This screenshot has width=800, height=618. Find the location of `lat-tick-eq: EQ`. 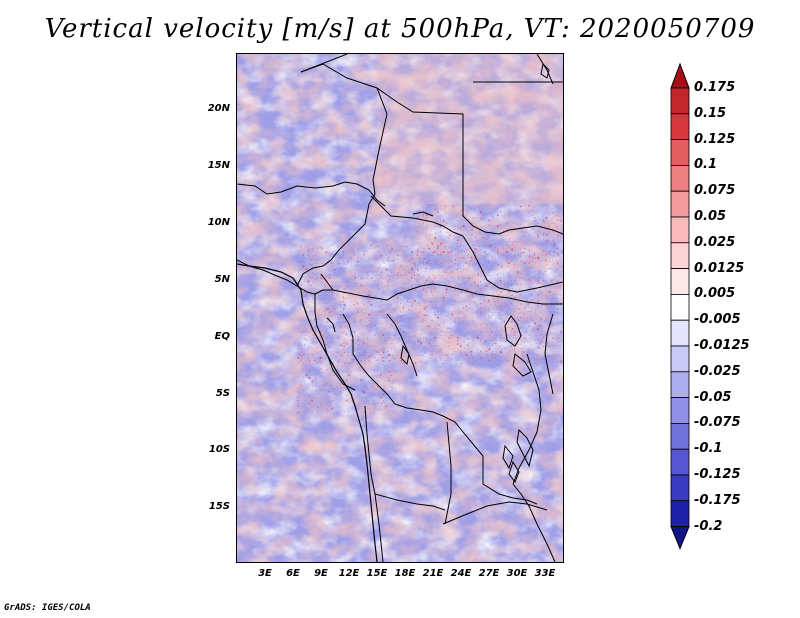

lat-tick-eq: EQ is located at coordinates (222, 336).